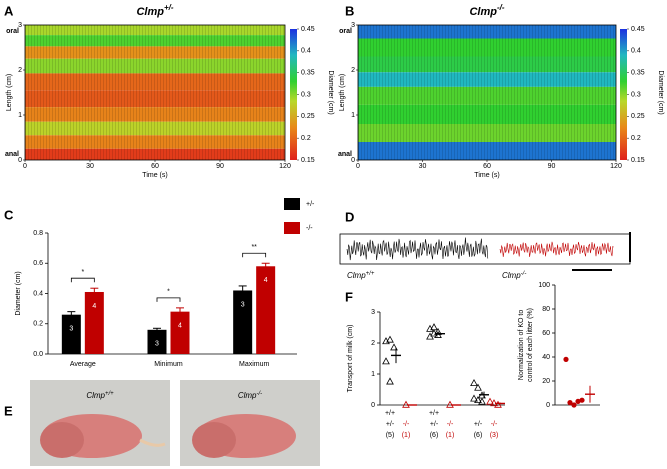 This screenshot has width=667, height=469. I want to click on panel-label: F, so click(349, 296).